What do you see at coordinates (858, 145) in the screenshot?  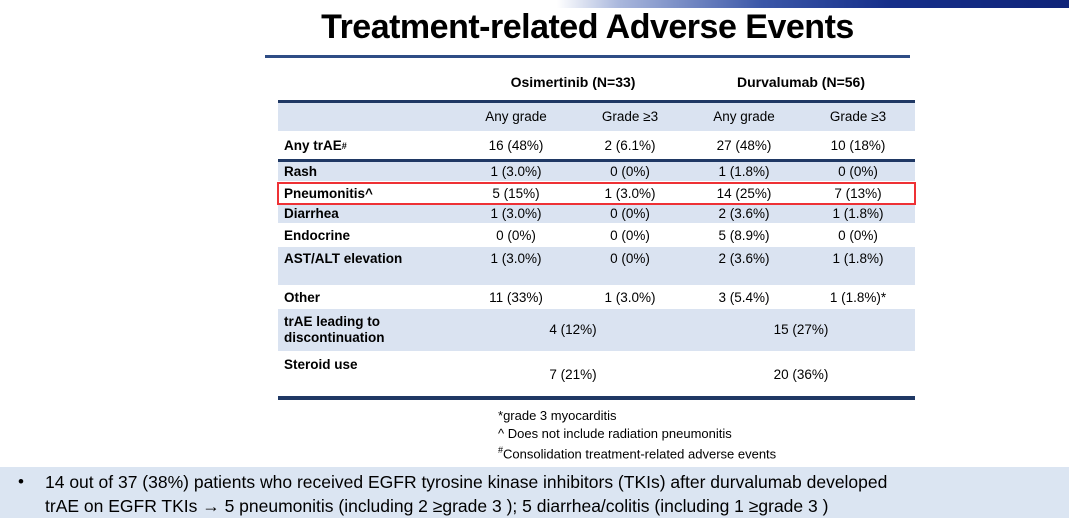 I see `cell: 10 (18%)` at bounding box center [858, 145].